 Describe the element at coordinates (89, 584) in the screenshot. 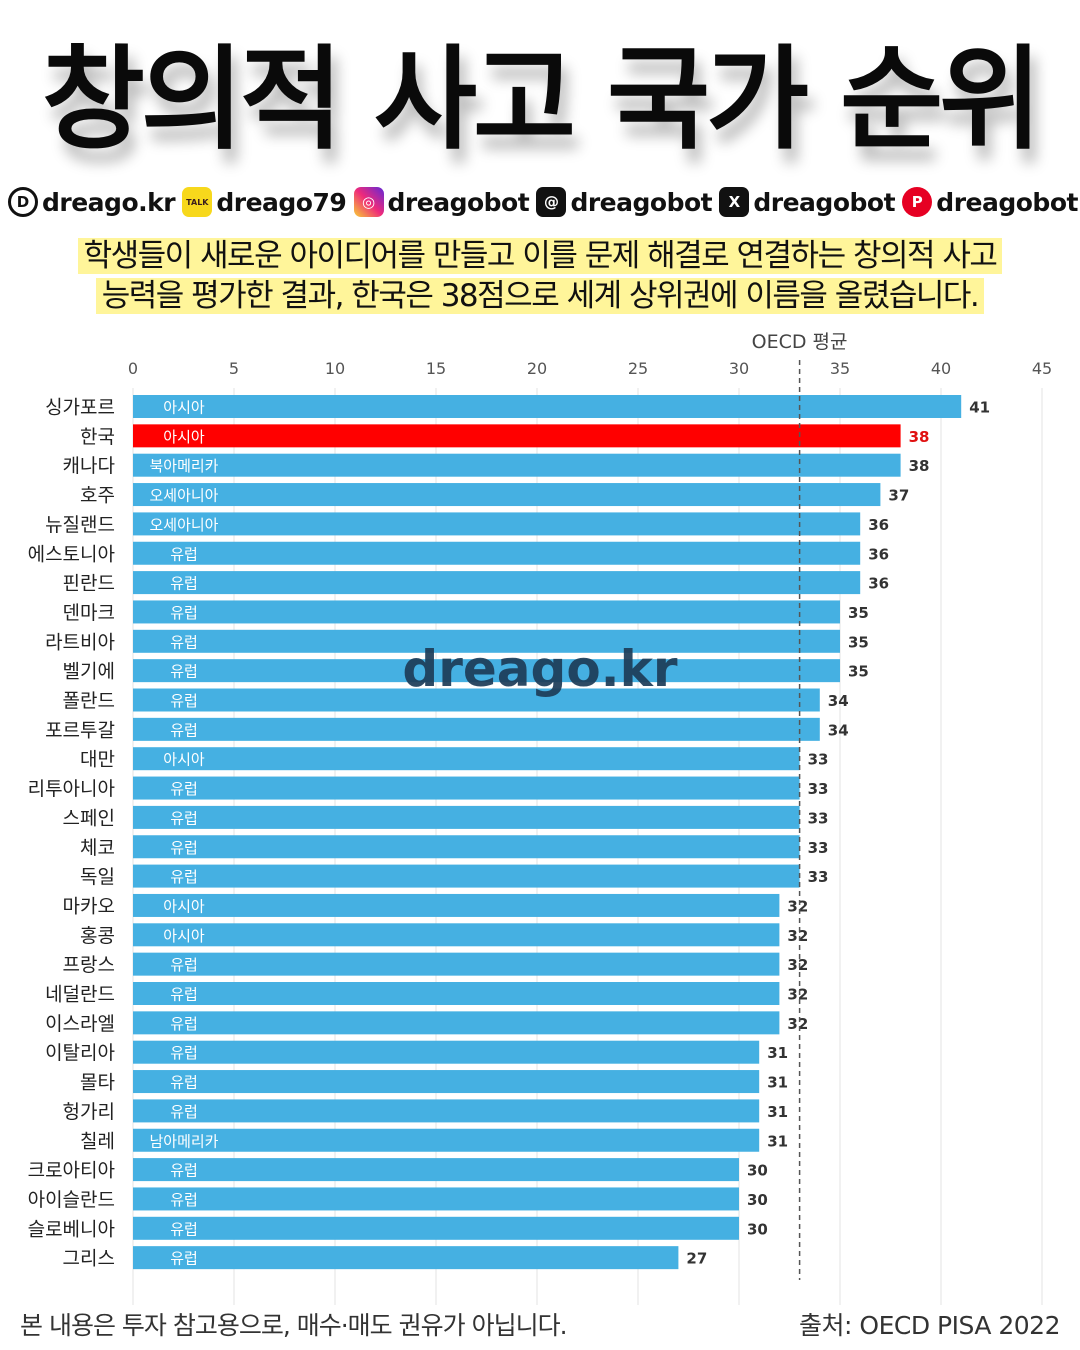

I see `category-label: 핀란드` at that location.